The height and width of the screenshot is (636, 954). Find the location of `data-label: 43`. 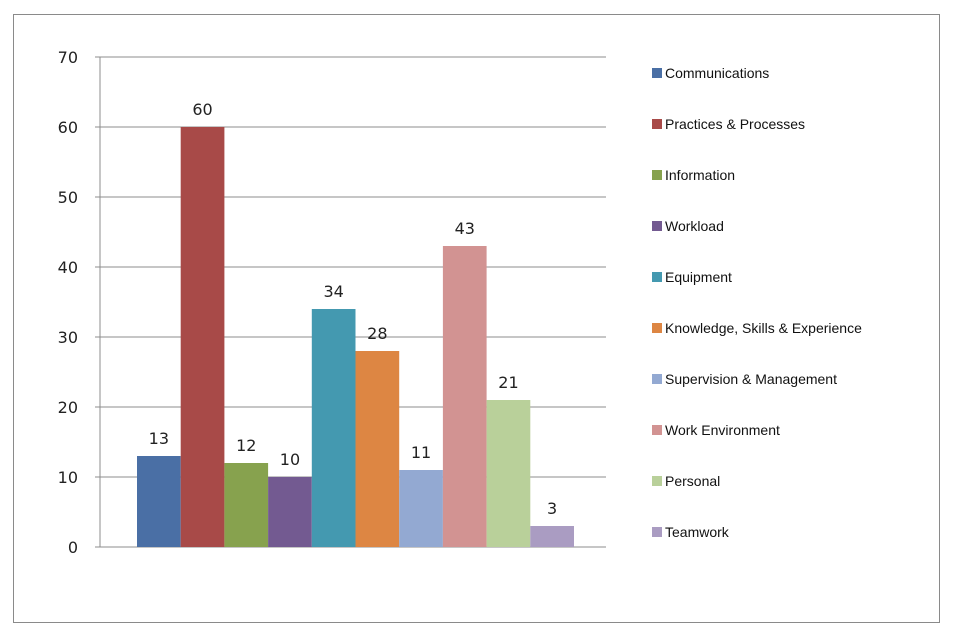

data-label: 43 is located at coordinates (465, 228).